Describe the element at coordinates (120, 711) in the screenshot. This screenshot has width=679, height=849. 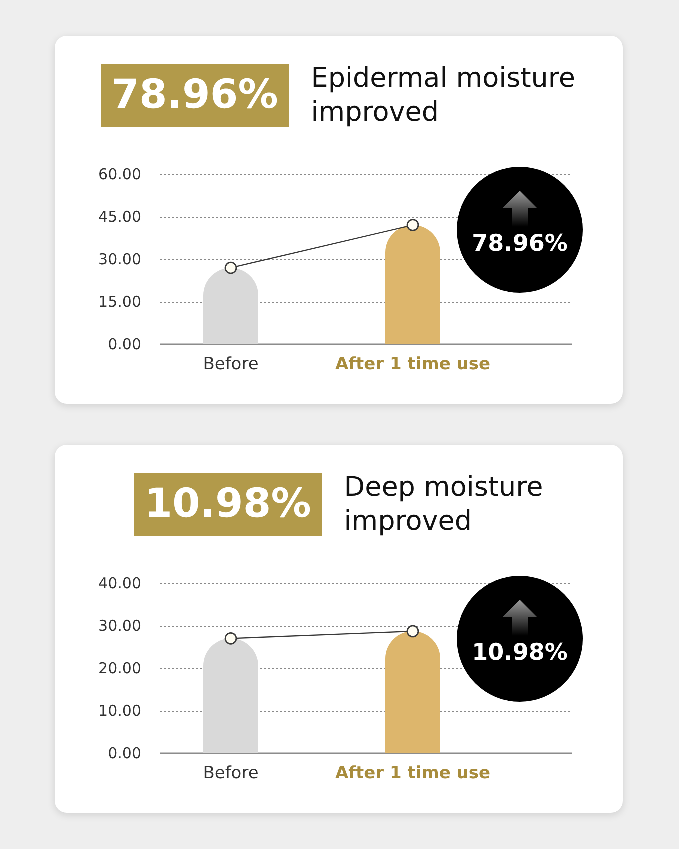
I see `y-tick-label: 10.00` at that location.